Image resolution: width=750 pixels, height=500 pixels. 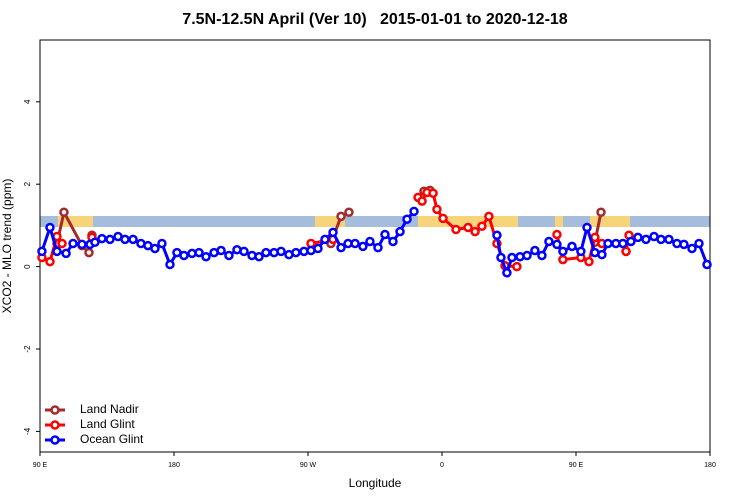 I want to click on y-tick-label: 0, so click(x=27, y=266).